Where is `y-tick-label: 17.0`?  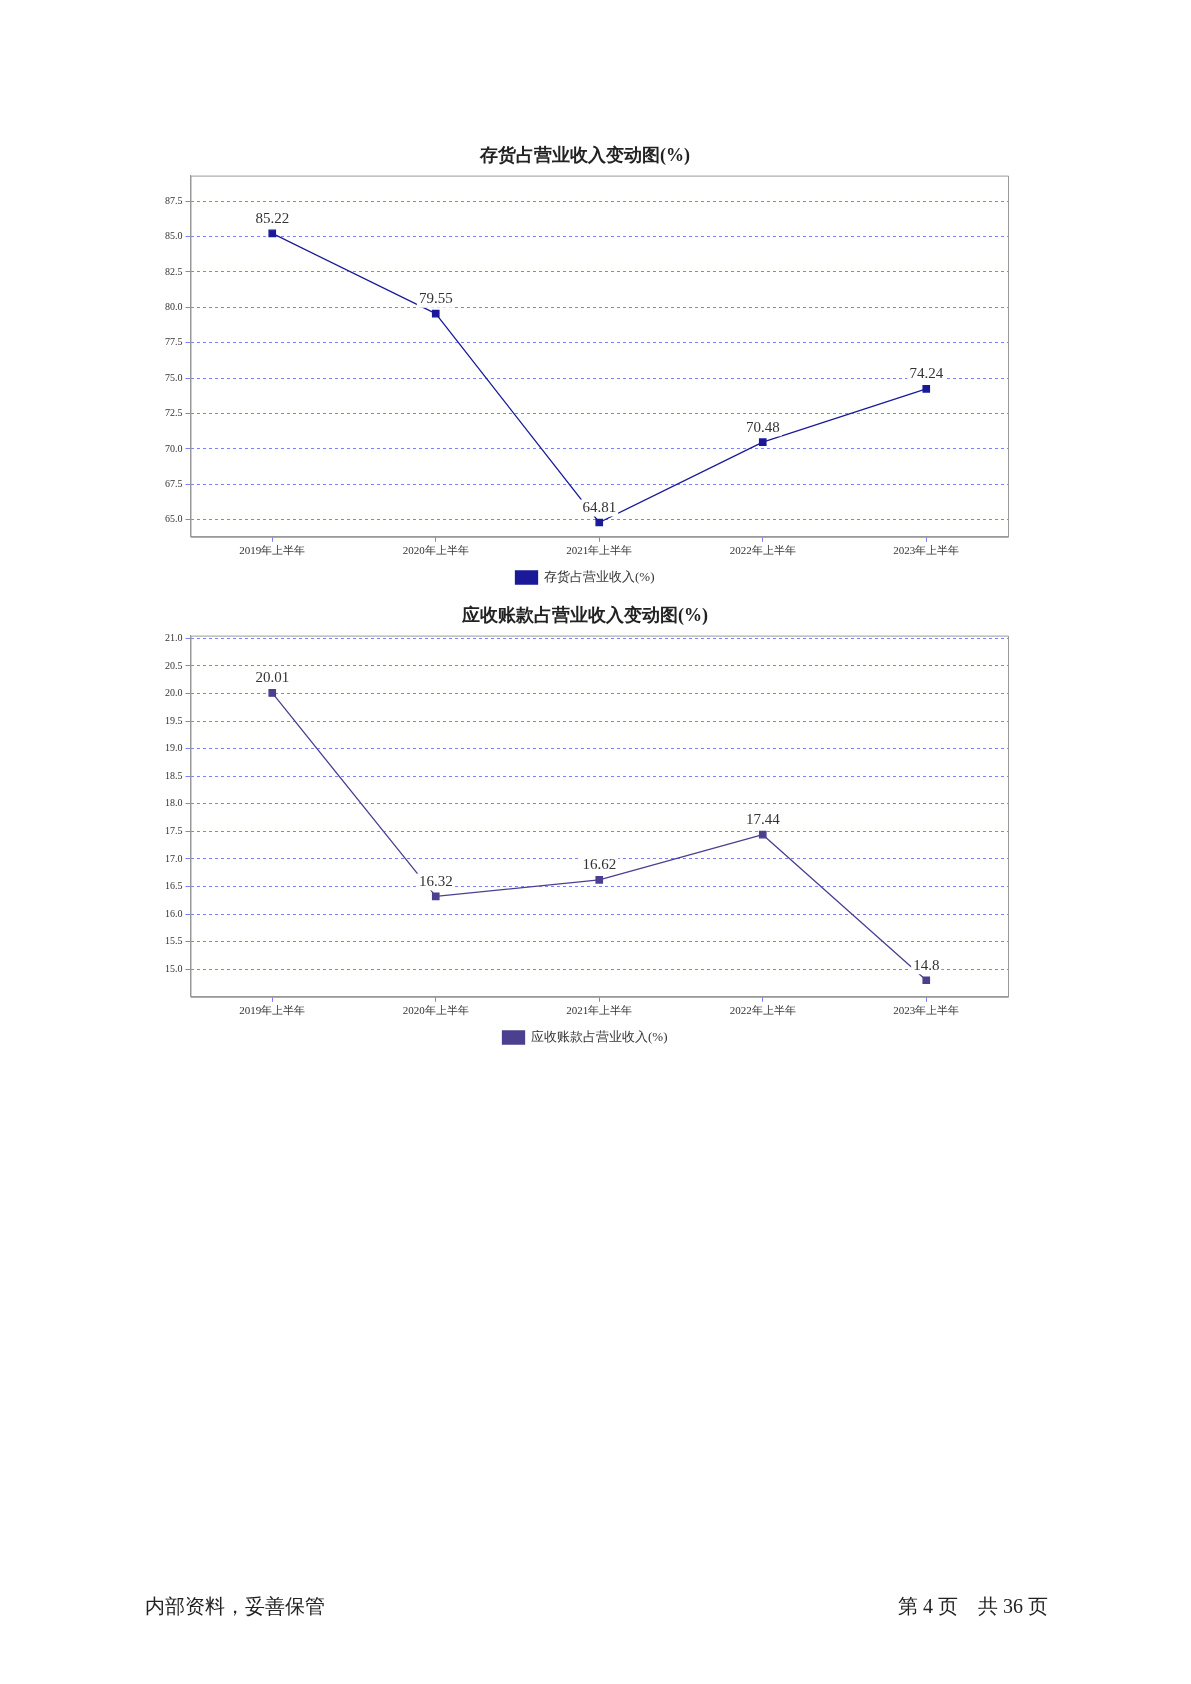
y-tick-label: 17.0 is located at coordinates (174, 858).